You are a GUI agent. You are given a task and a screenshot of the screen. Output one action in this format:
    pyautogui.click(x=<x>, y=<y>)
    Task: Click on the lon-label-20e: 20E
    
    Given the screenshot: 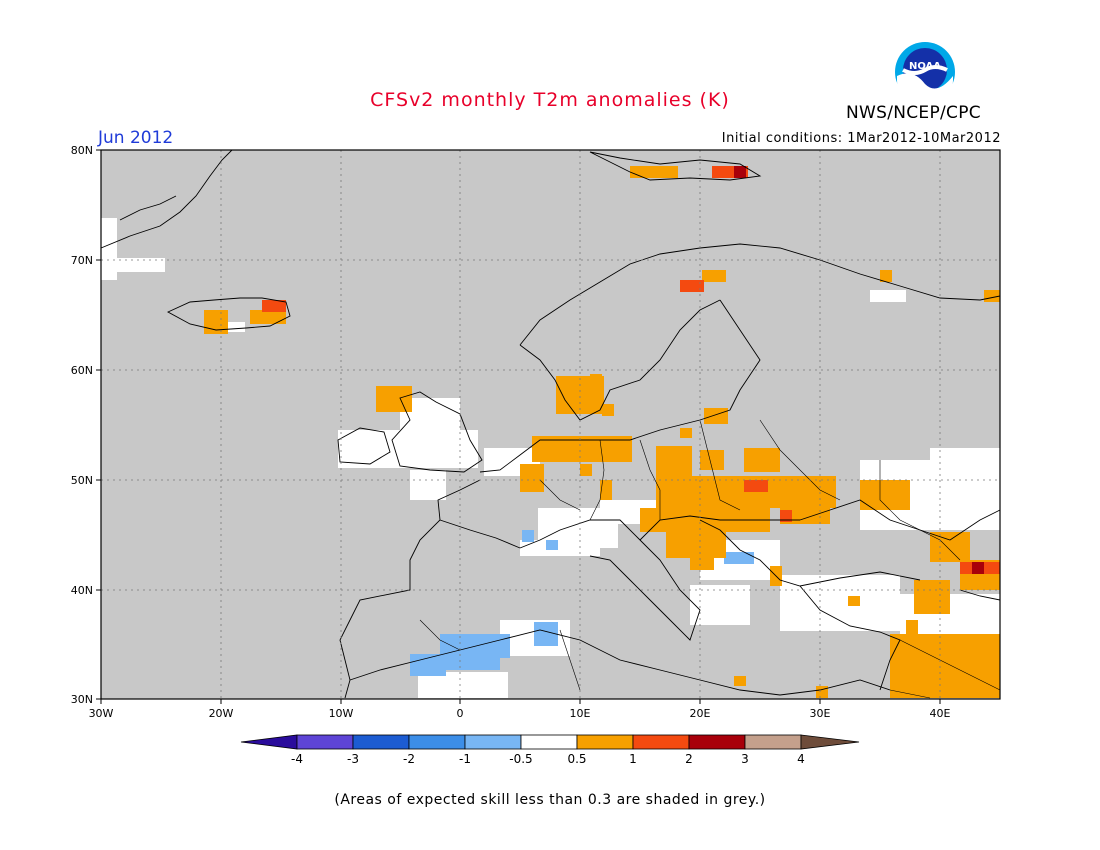 What is the action you would take?
    pyautogui.click(x=700, y=713)
    